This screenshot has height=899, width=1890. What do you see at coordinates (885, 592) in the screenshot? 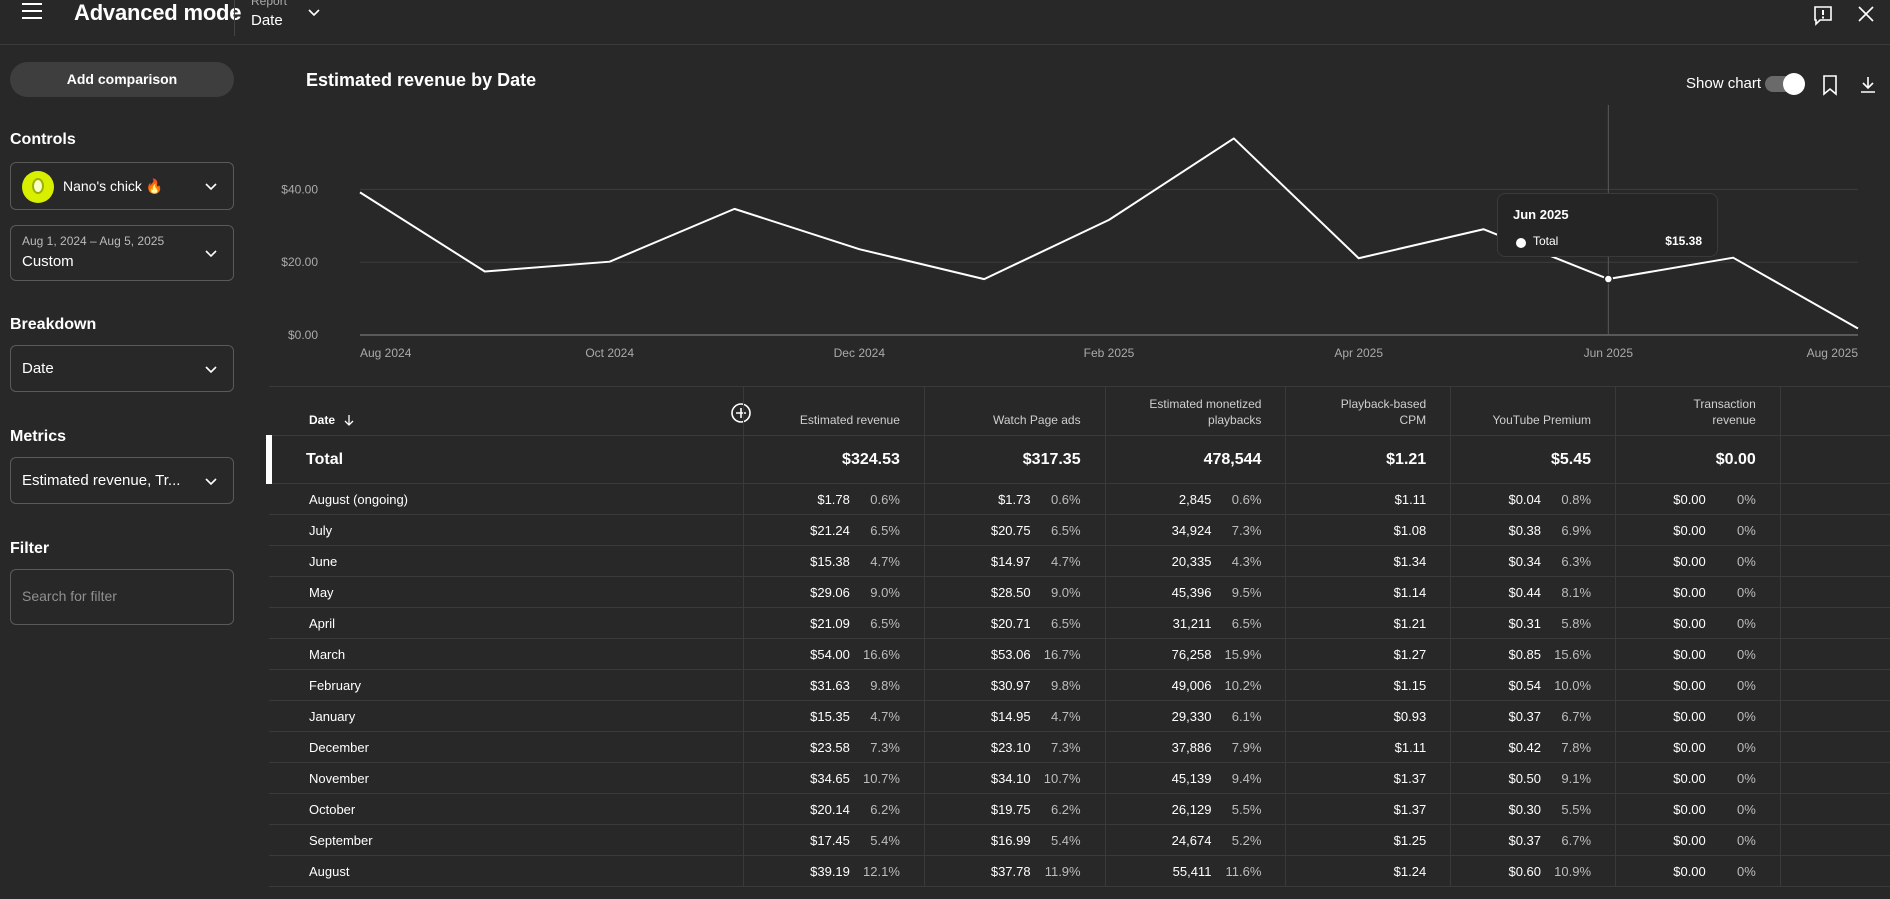
I see `cell-percent: 9.0%` at bounding box center [885, 592].